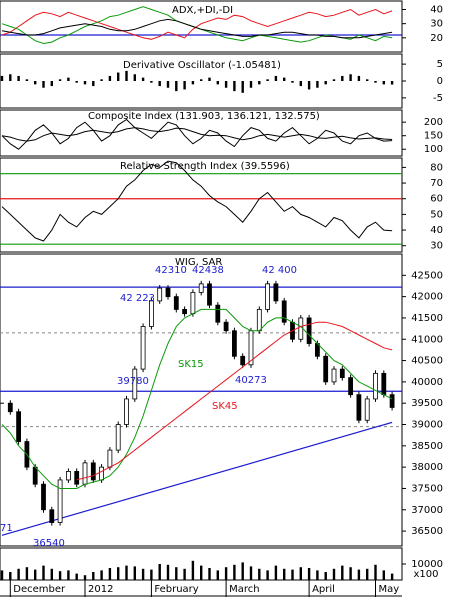 The width and height of the screenshot is (449, 597). Describe the element at coordinates (436, 167) in the screenshot. I see `y-tick-label: 80` at that location.